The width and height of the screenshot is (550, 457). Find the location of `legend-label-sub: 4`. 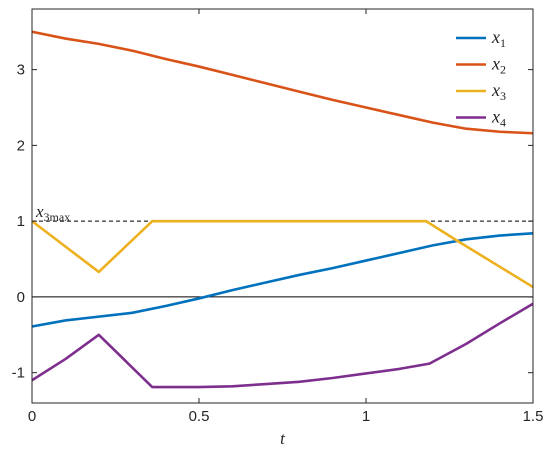

legend-label-sub: 4 is located at coordinates (503, 123).